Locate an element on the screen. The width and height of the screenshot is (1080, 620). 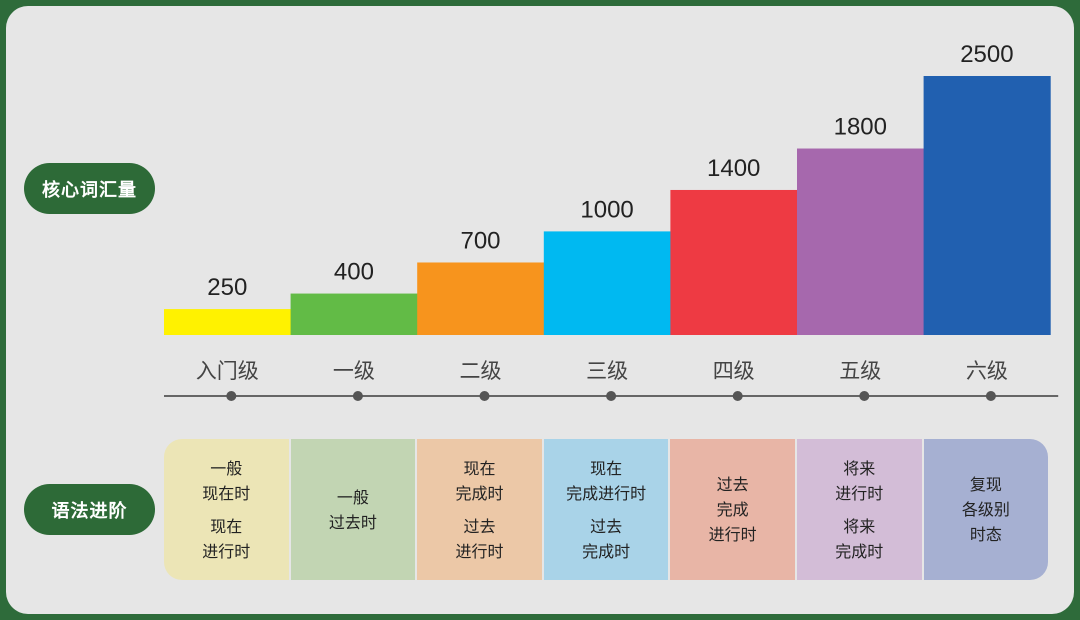
bar-value-label: 1000 is located at coordinates (606, 209).